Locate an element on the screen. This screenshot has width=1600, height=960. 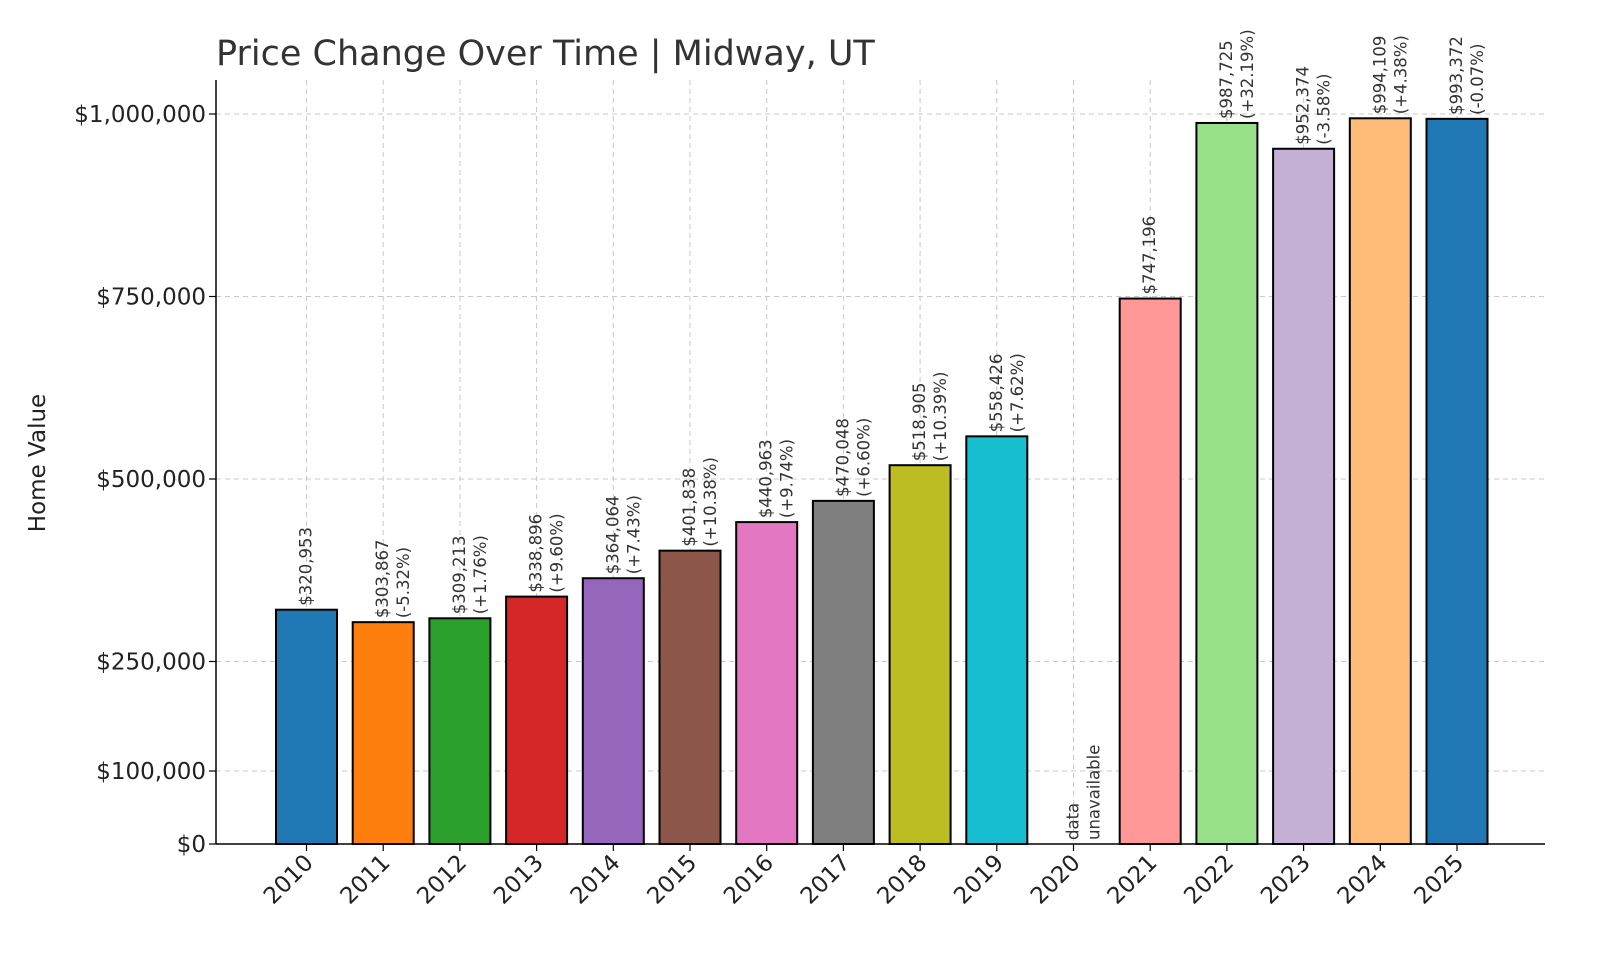
value-label: $303,867 is located at coordinates (382, 578).